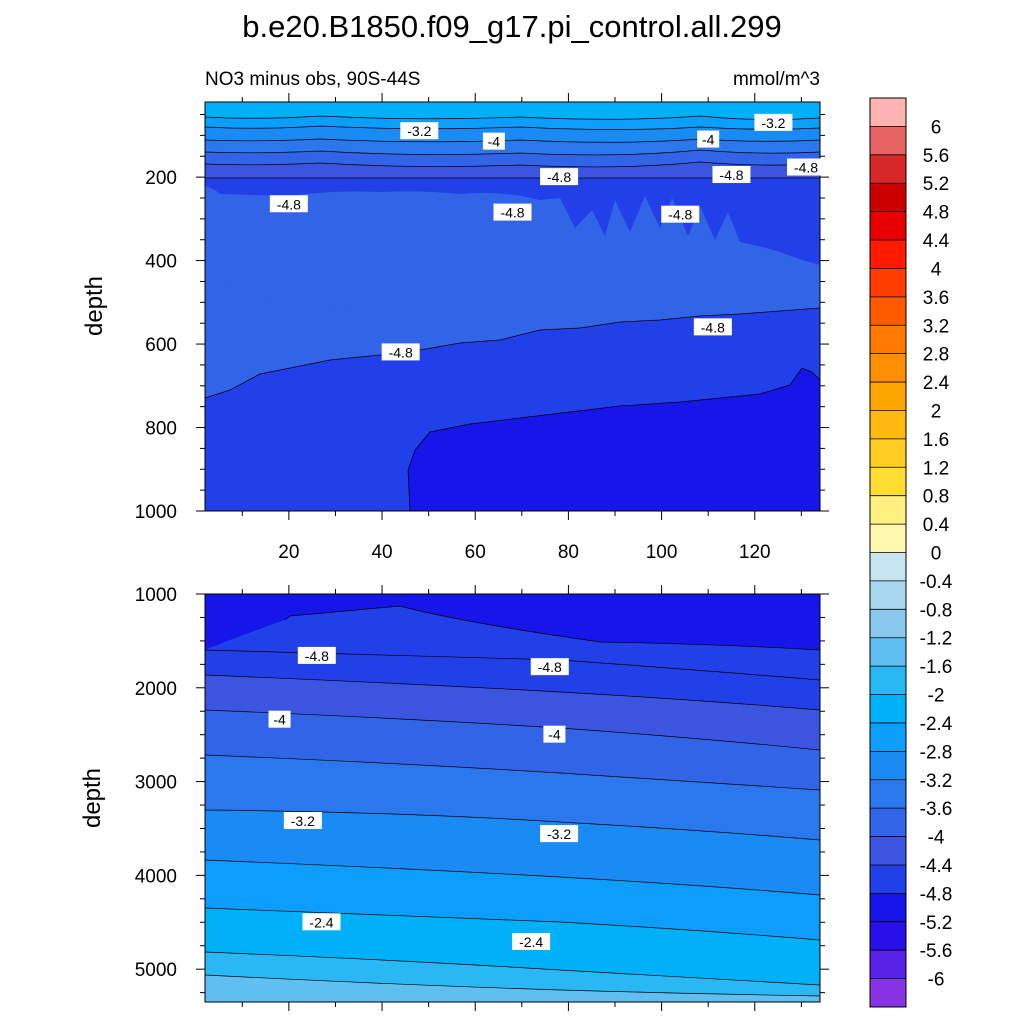 This screenshot has height=1024, width=1024. Describe the element at coordinates (936, 355) in the screenshot. I see `colorbar-label: 2.8` at that location.